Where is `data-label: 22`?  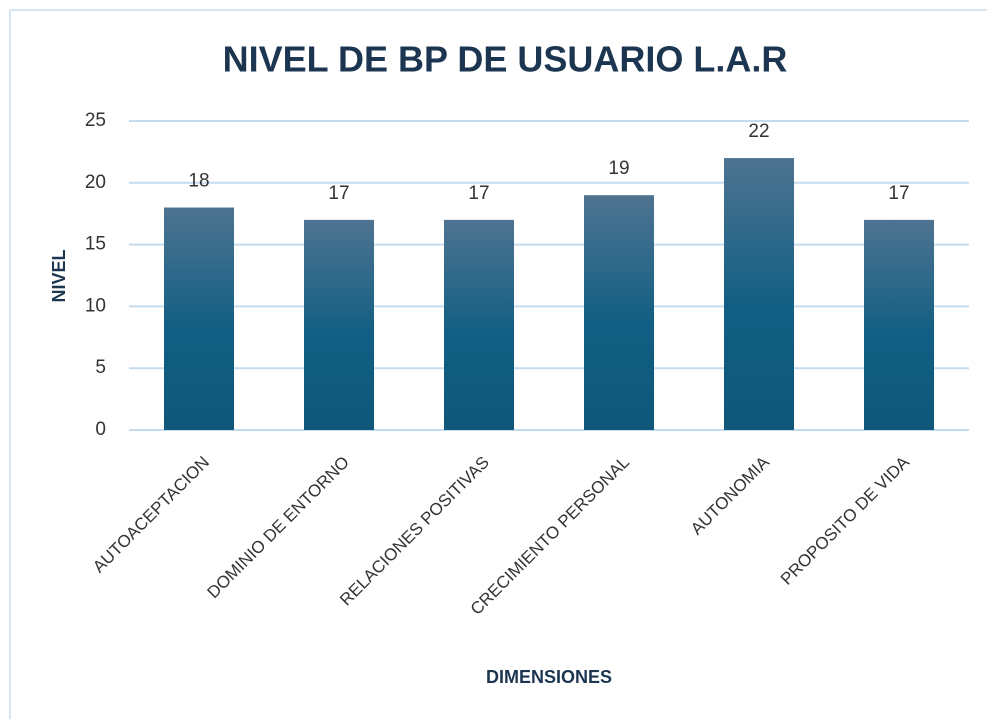 data-label: 22 is located at coordinates (758, 131).